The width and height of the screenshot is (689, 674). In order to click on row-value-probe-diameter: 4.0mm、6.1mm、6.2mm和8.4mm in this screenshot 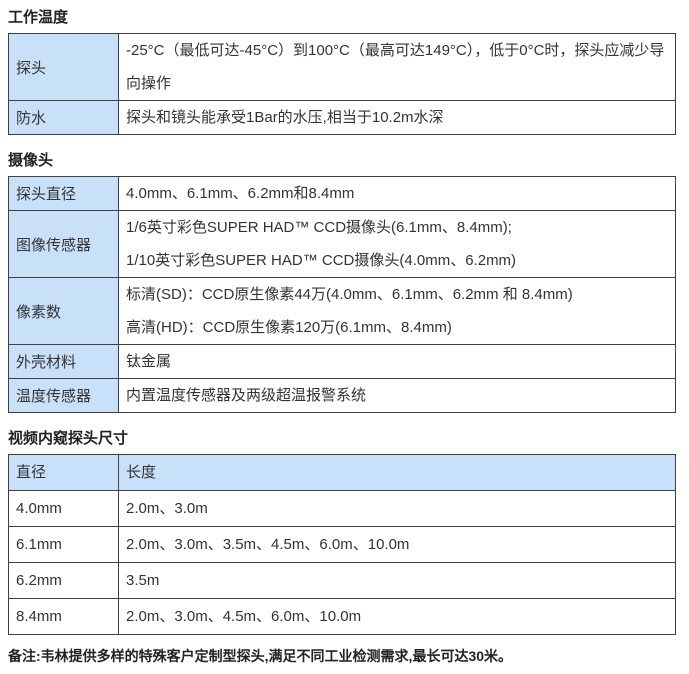, I will do `click(397, 193)`.